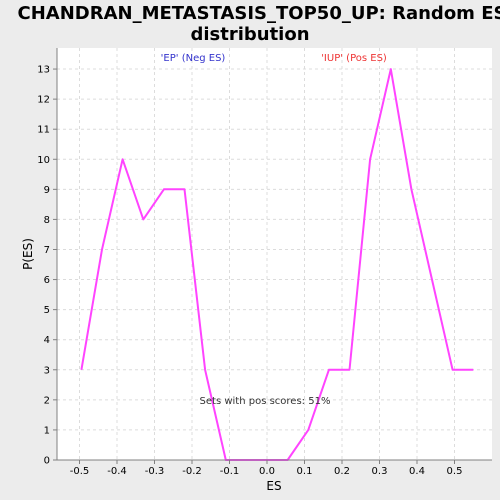  Describe the element at coordinates (230, 471) in the screenshot. I see `x-tick-label: -0.1` at that location.